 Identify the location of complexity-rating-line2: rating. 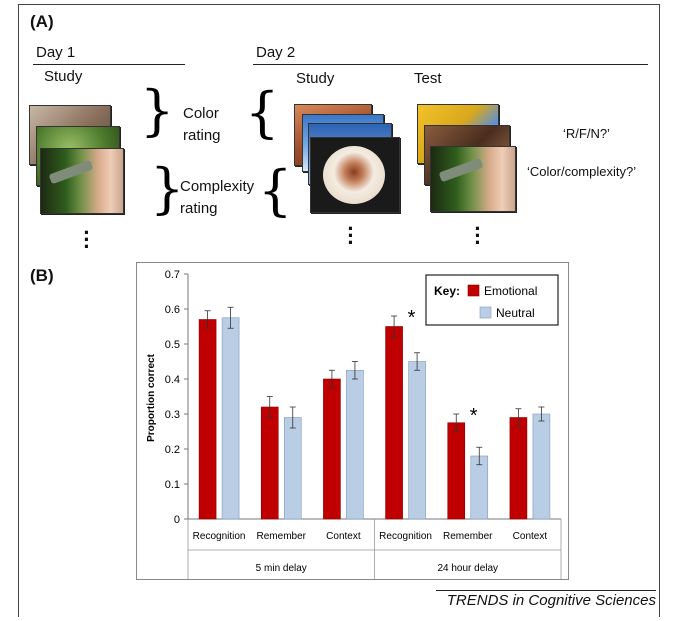
(199, 208).